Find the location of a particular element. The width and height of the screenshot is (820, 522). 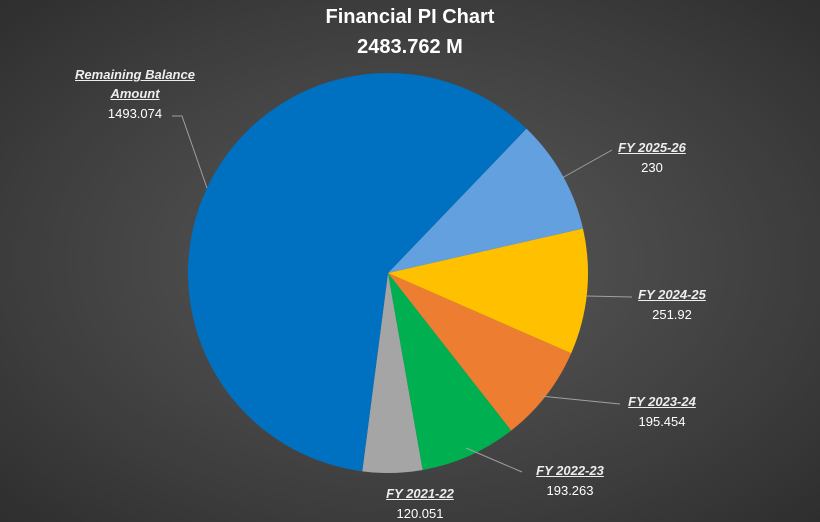

slice-category-label: Remaining Balance Amount is located at coordinates (135, 84).